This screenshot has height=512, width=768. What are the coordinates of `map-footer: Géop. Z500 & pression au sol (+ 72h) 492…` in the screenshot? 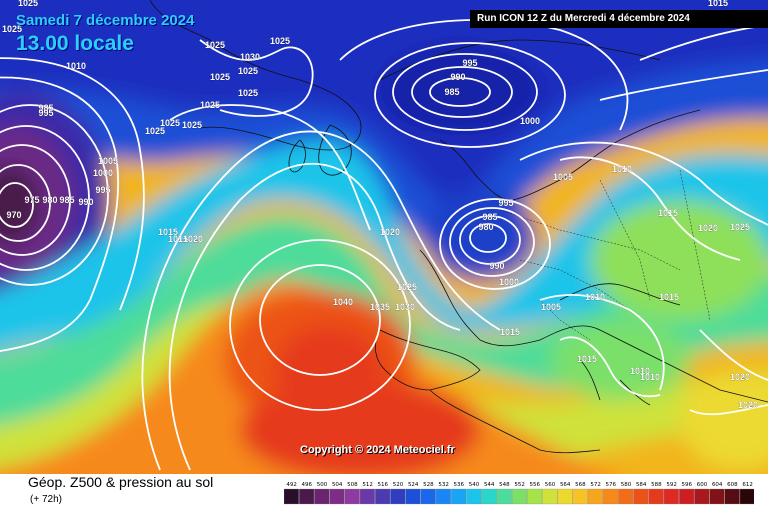 It's located at (384, 493).